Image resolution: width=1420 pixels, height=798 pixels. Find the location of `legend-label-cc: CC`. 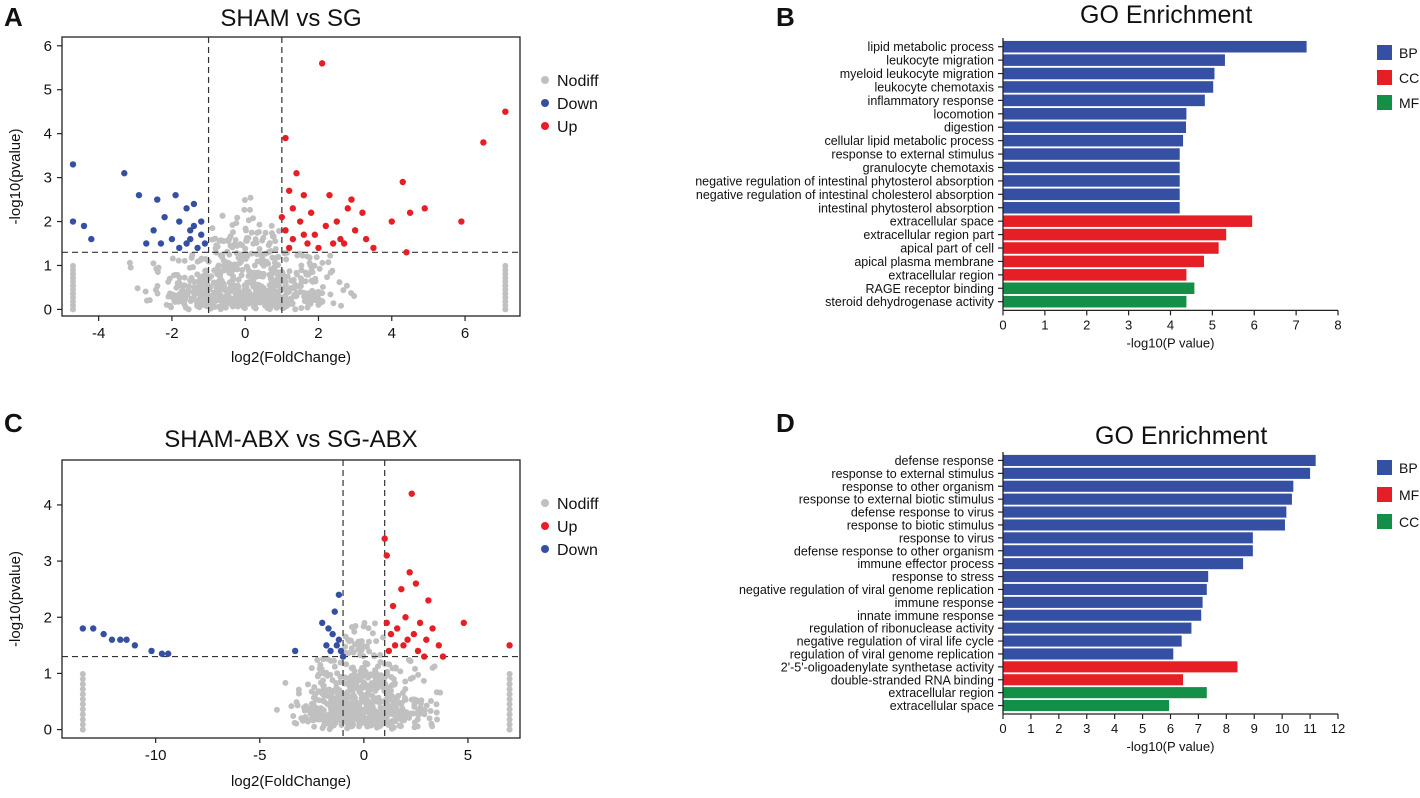

legend-label-cc: CC is located at coordinates (1409, 522).